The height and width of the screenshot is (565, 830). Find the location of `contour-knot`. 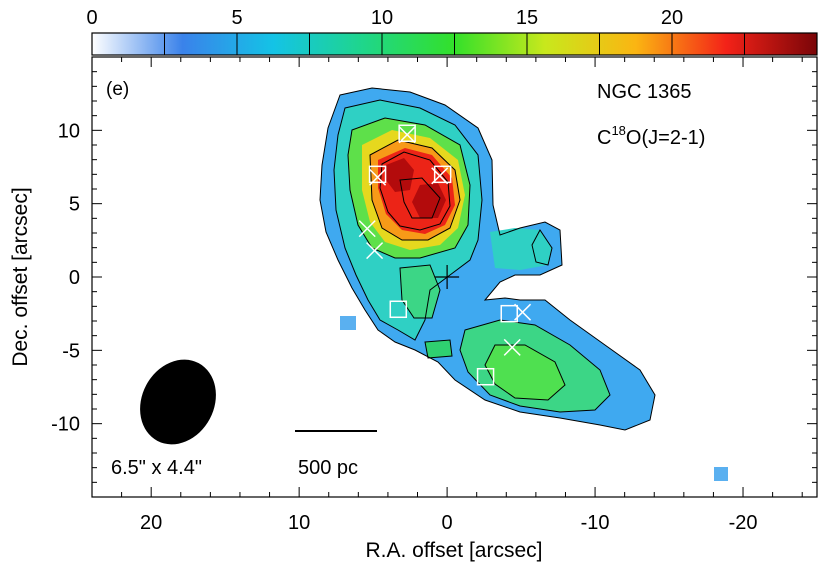

contour-knot is located at coordinates (438, 349).